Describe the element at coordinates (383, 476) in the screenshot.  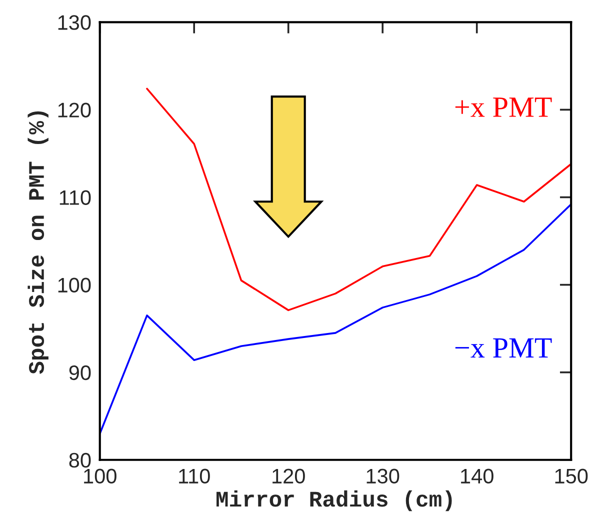
I see `x-tick-label: 130` at that location.